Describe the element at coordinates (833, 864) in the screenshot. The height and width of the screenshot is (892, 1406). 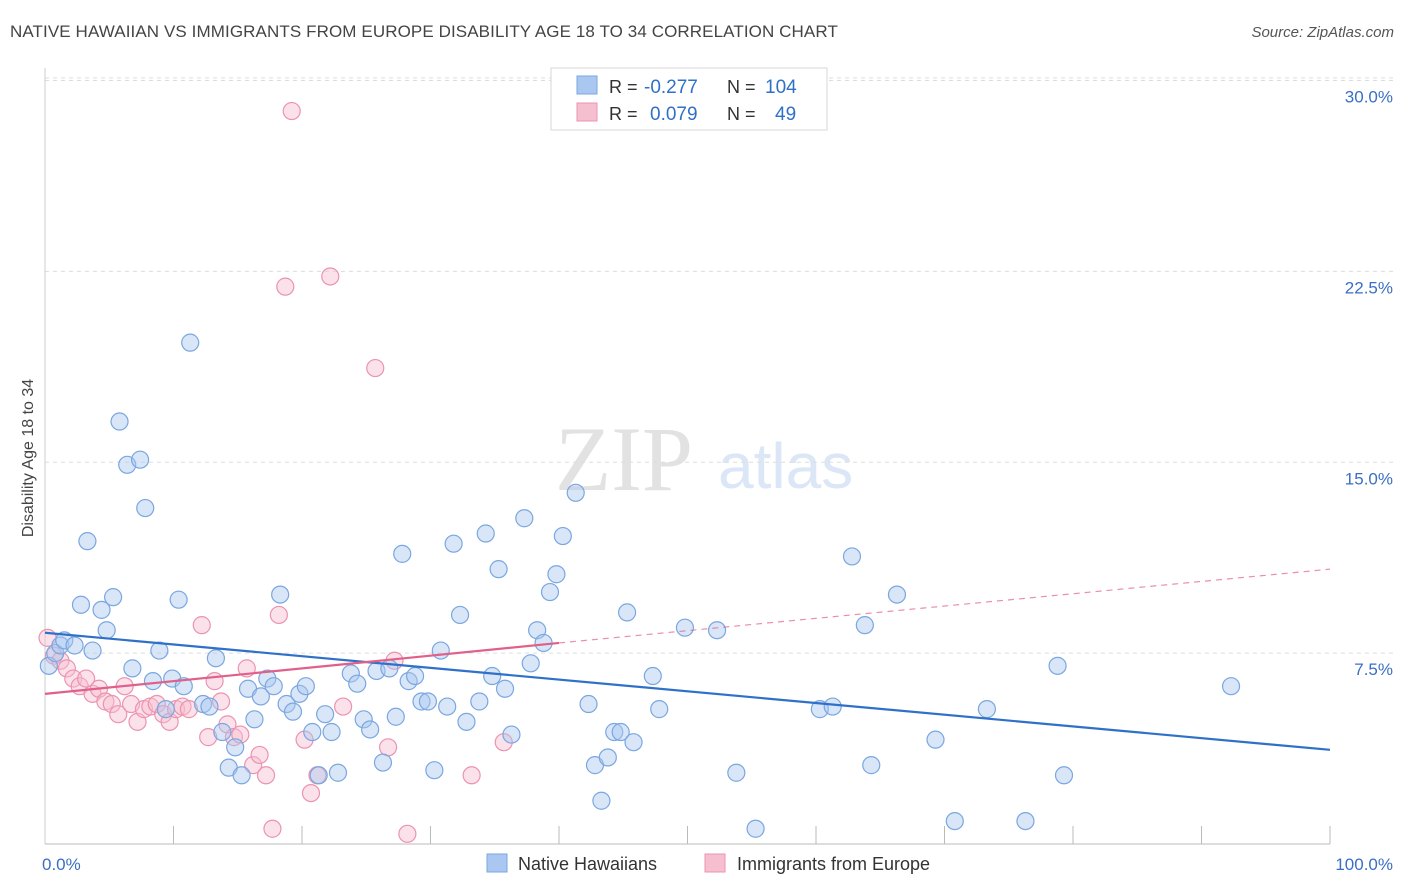
I see `bottom-legend-label-immigrants: Immigrants from Europe` at that location.